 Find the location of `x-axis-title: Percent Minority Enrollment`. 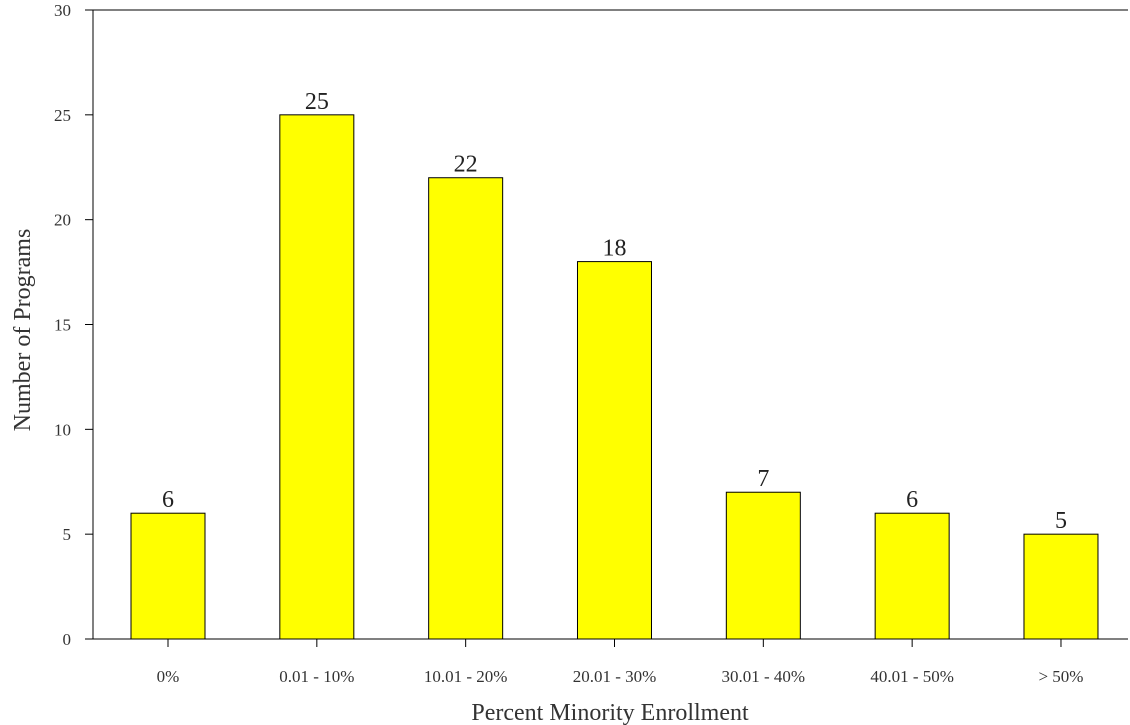

x-axis-title: Percent Minority Enrollment is located at coordinates (610, 712).